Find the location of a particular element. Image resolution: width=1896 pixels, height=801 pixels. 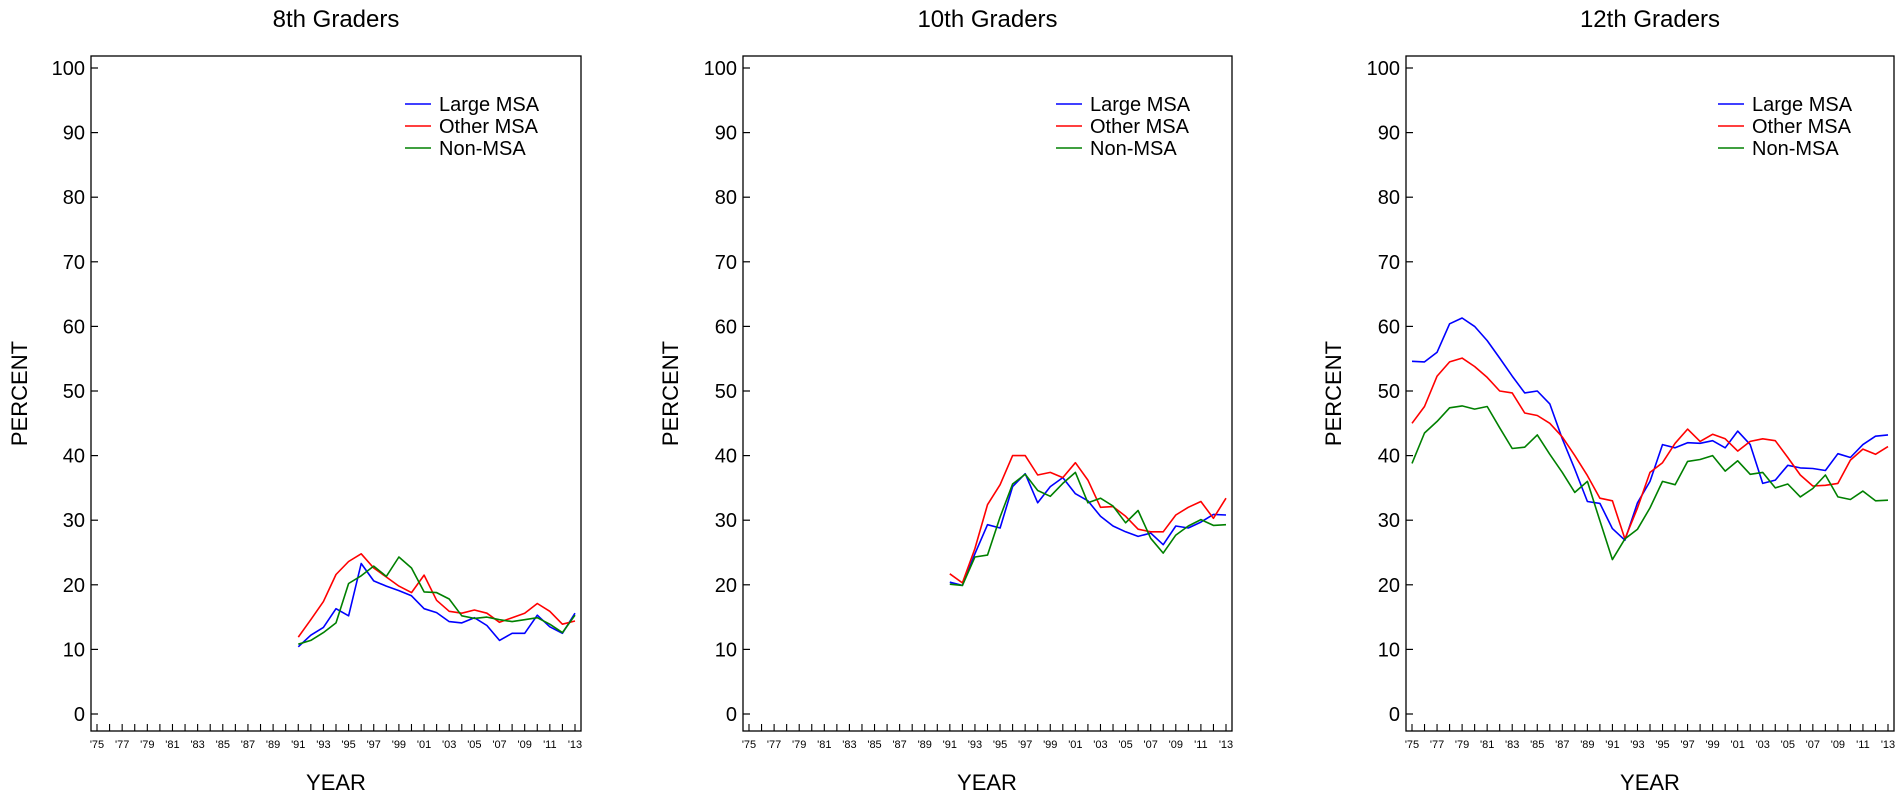

legend-label: Non-MSA is located at coordinates (482, 149).